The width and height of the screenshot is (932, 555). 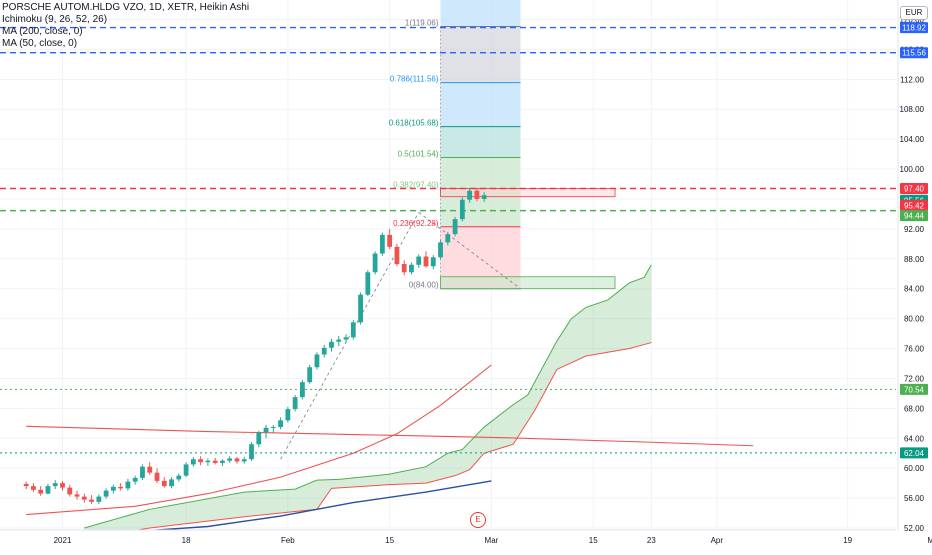 I want to click on earnings-event-marker: E, so click(x=478, y=520).